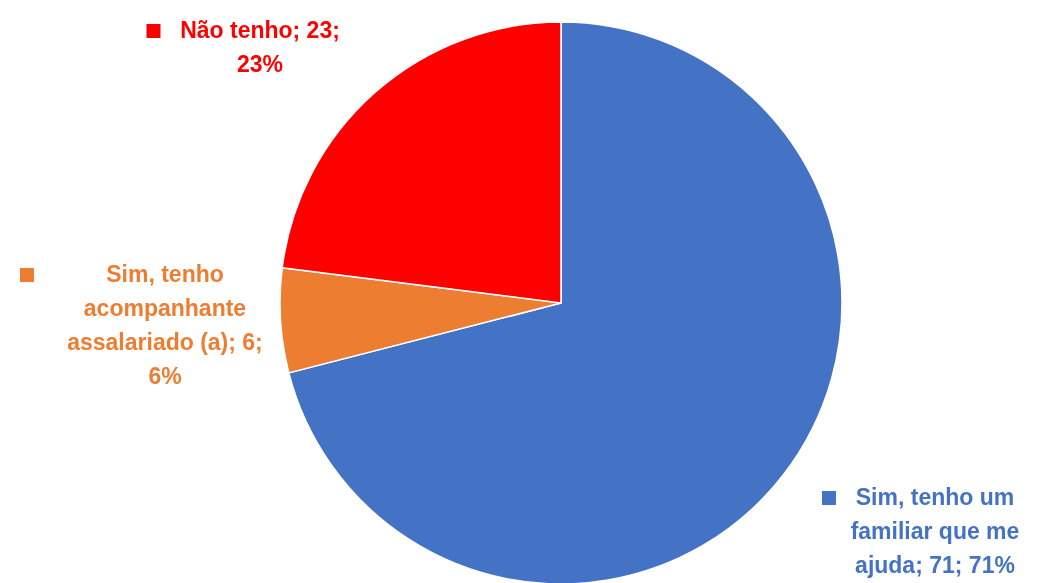  I want to click on slice-label: Sim, tenho acompanhante assalariado (a); 6; 6%, so click(165, 325).